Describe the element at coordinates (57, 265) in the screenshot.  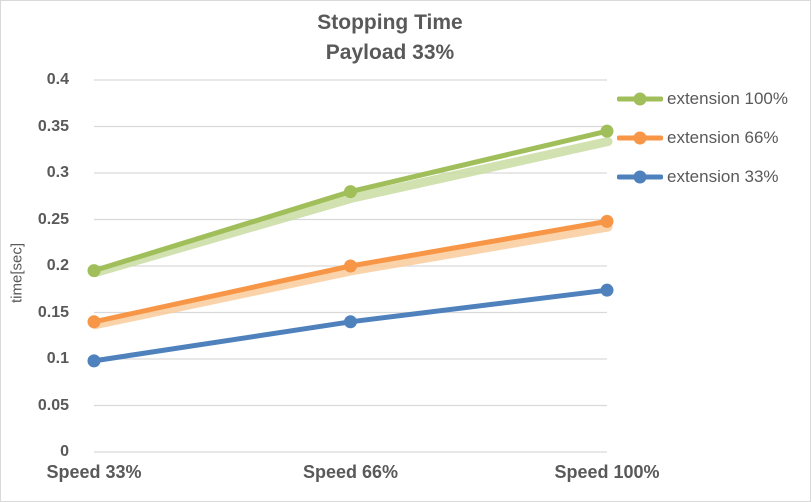
I see `y-axis-tick: 0.2` at that location.